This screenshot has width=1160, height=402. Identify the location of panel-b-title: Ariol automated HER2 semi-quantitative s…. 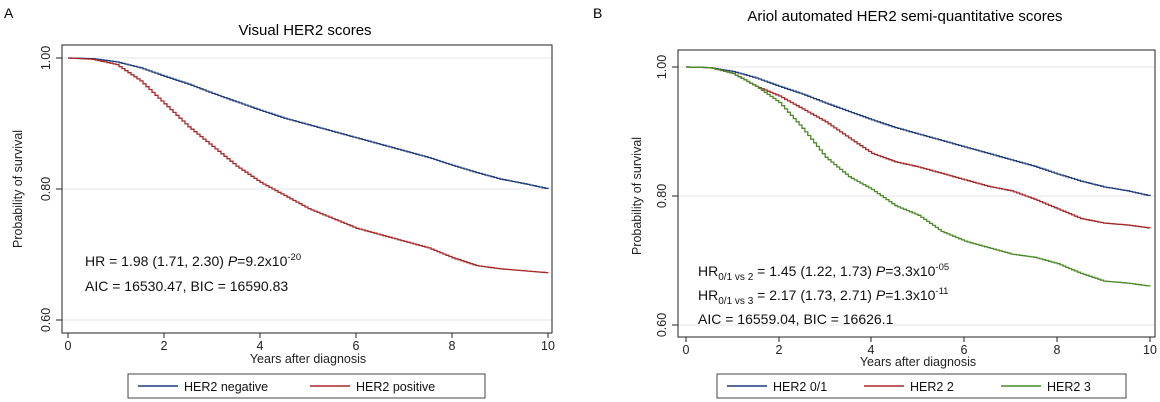
(904, 16).